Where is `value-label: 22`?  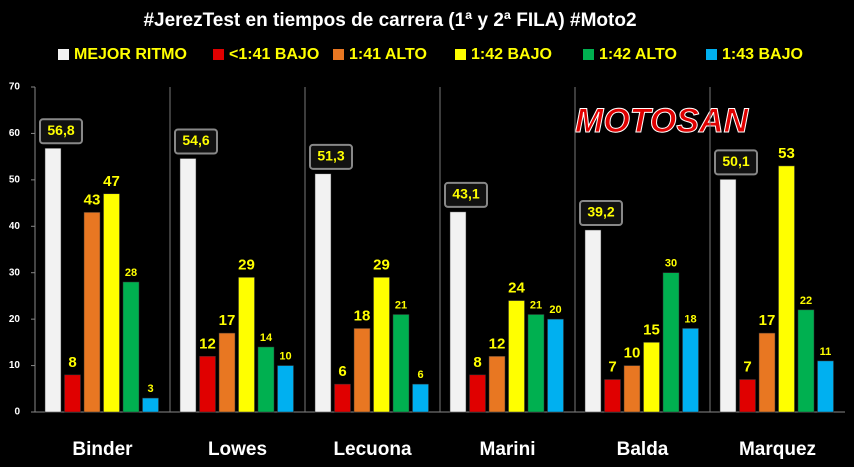
value-label: 22 is located at coordinates (806, 301).